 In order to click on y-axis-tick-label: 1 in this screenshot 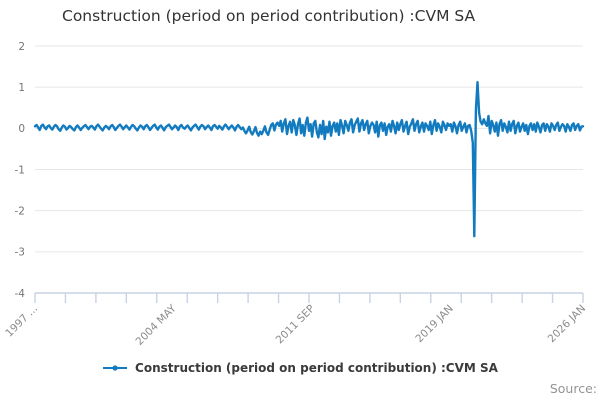, I will do `click(21, 88)`.